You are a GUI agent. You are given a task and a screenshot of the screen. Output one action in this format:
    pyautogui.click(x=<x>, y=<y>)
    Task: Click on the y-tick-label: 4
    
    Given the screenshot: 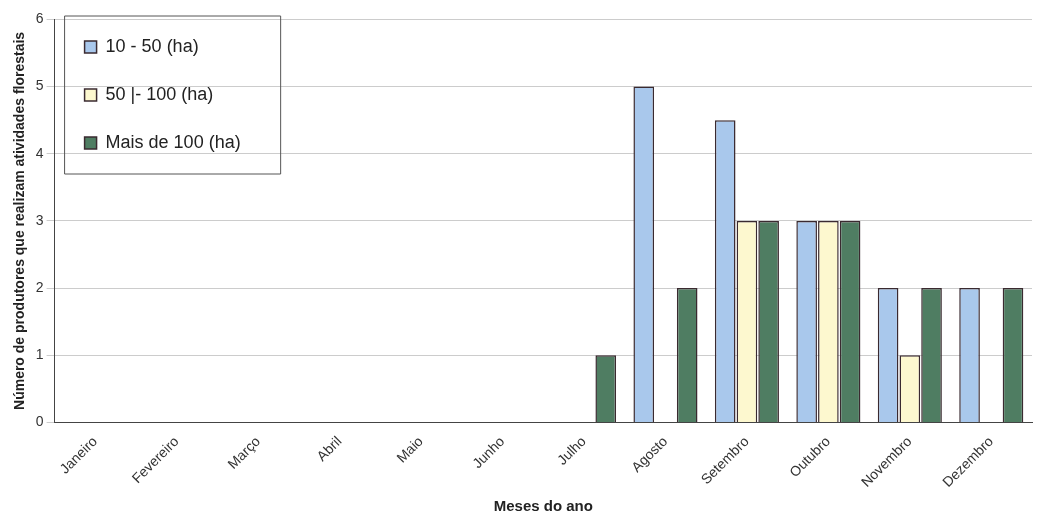 What is the action you would take?
    pyautogui.click(x=39, y=152)
    